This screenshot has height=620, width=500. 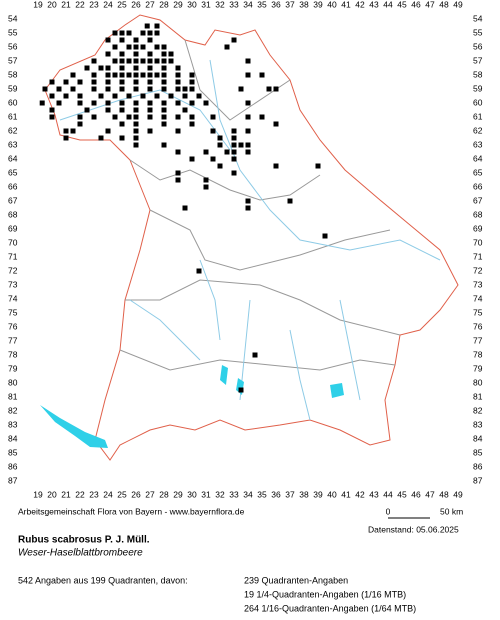 What do you see at coordinates (94, 4) in the screenshot?
I see `col-label: 23` at bounding box center [94, 4].